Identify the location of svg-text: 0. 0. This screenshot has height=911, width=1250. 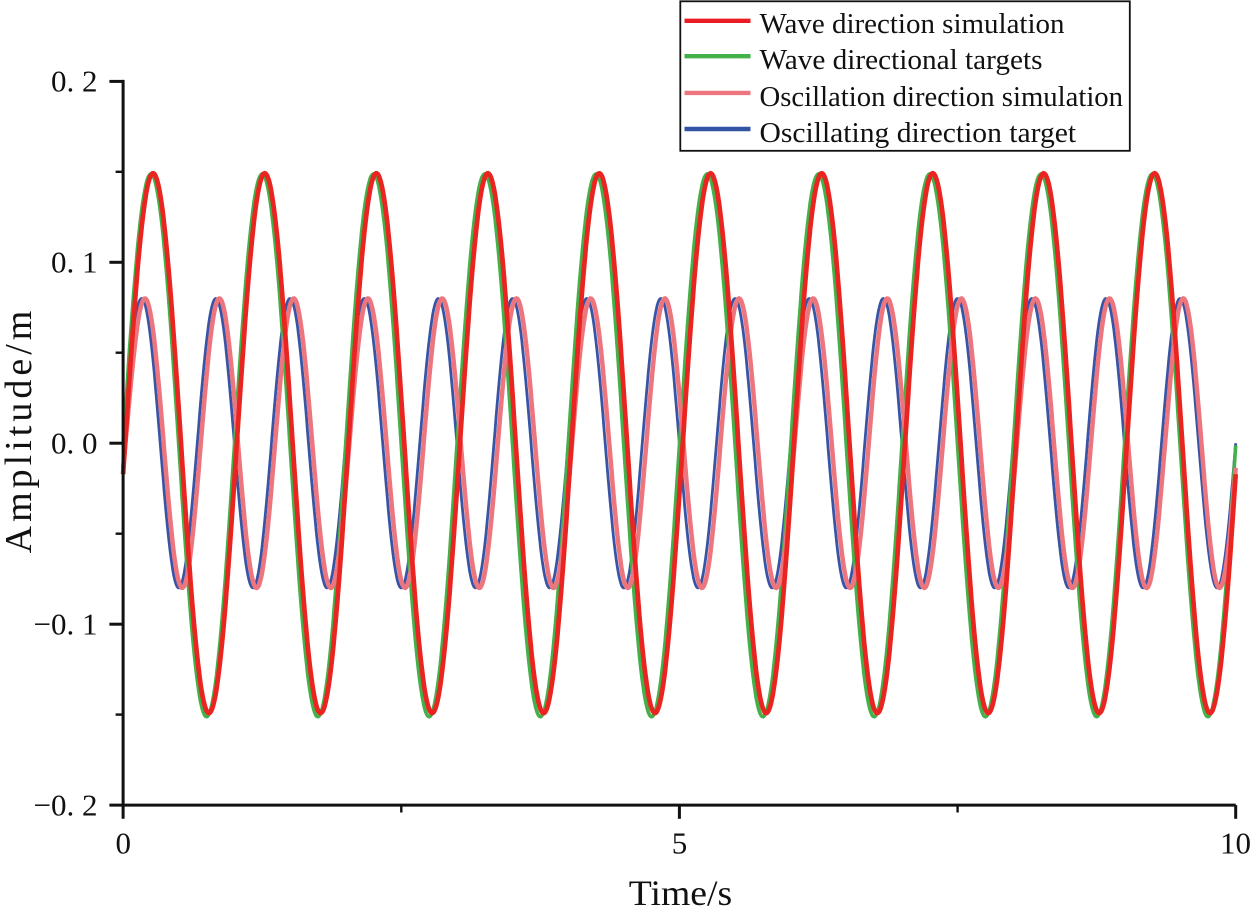
(74, 443).